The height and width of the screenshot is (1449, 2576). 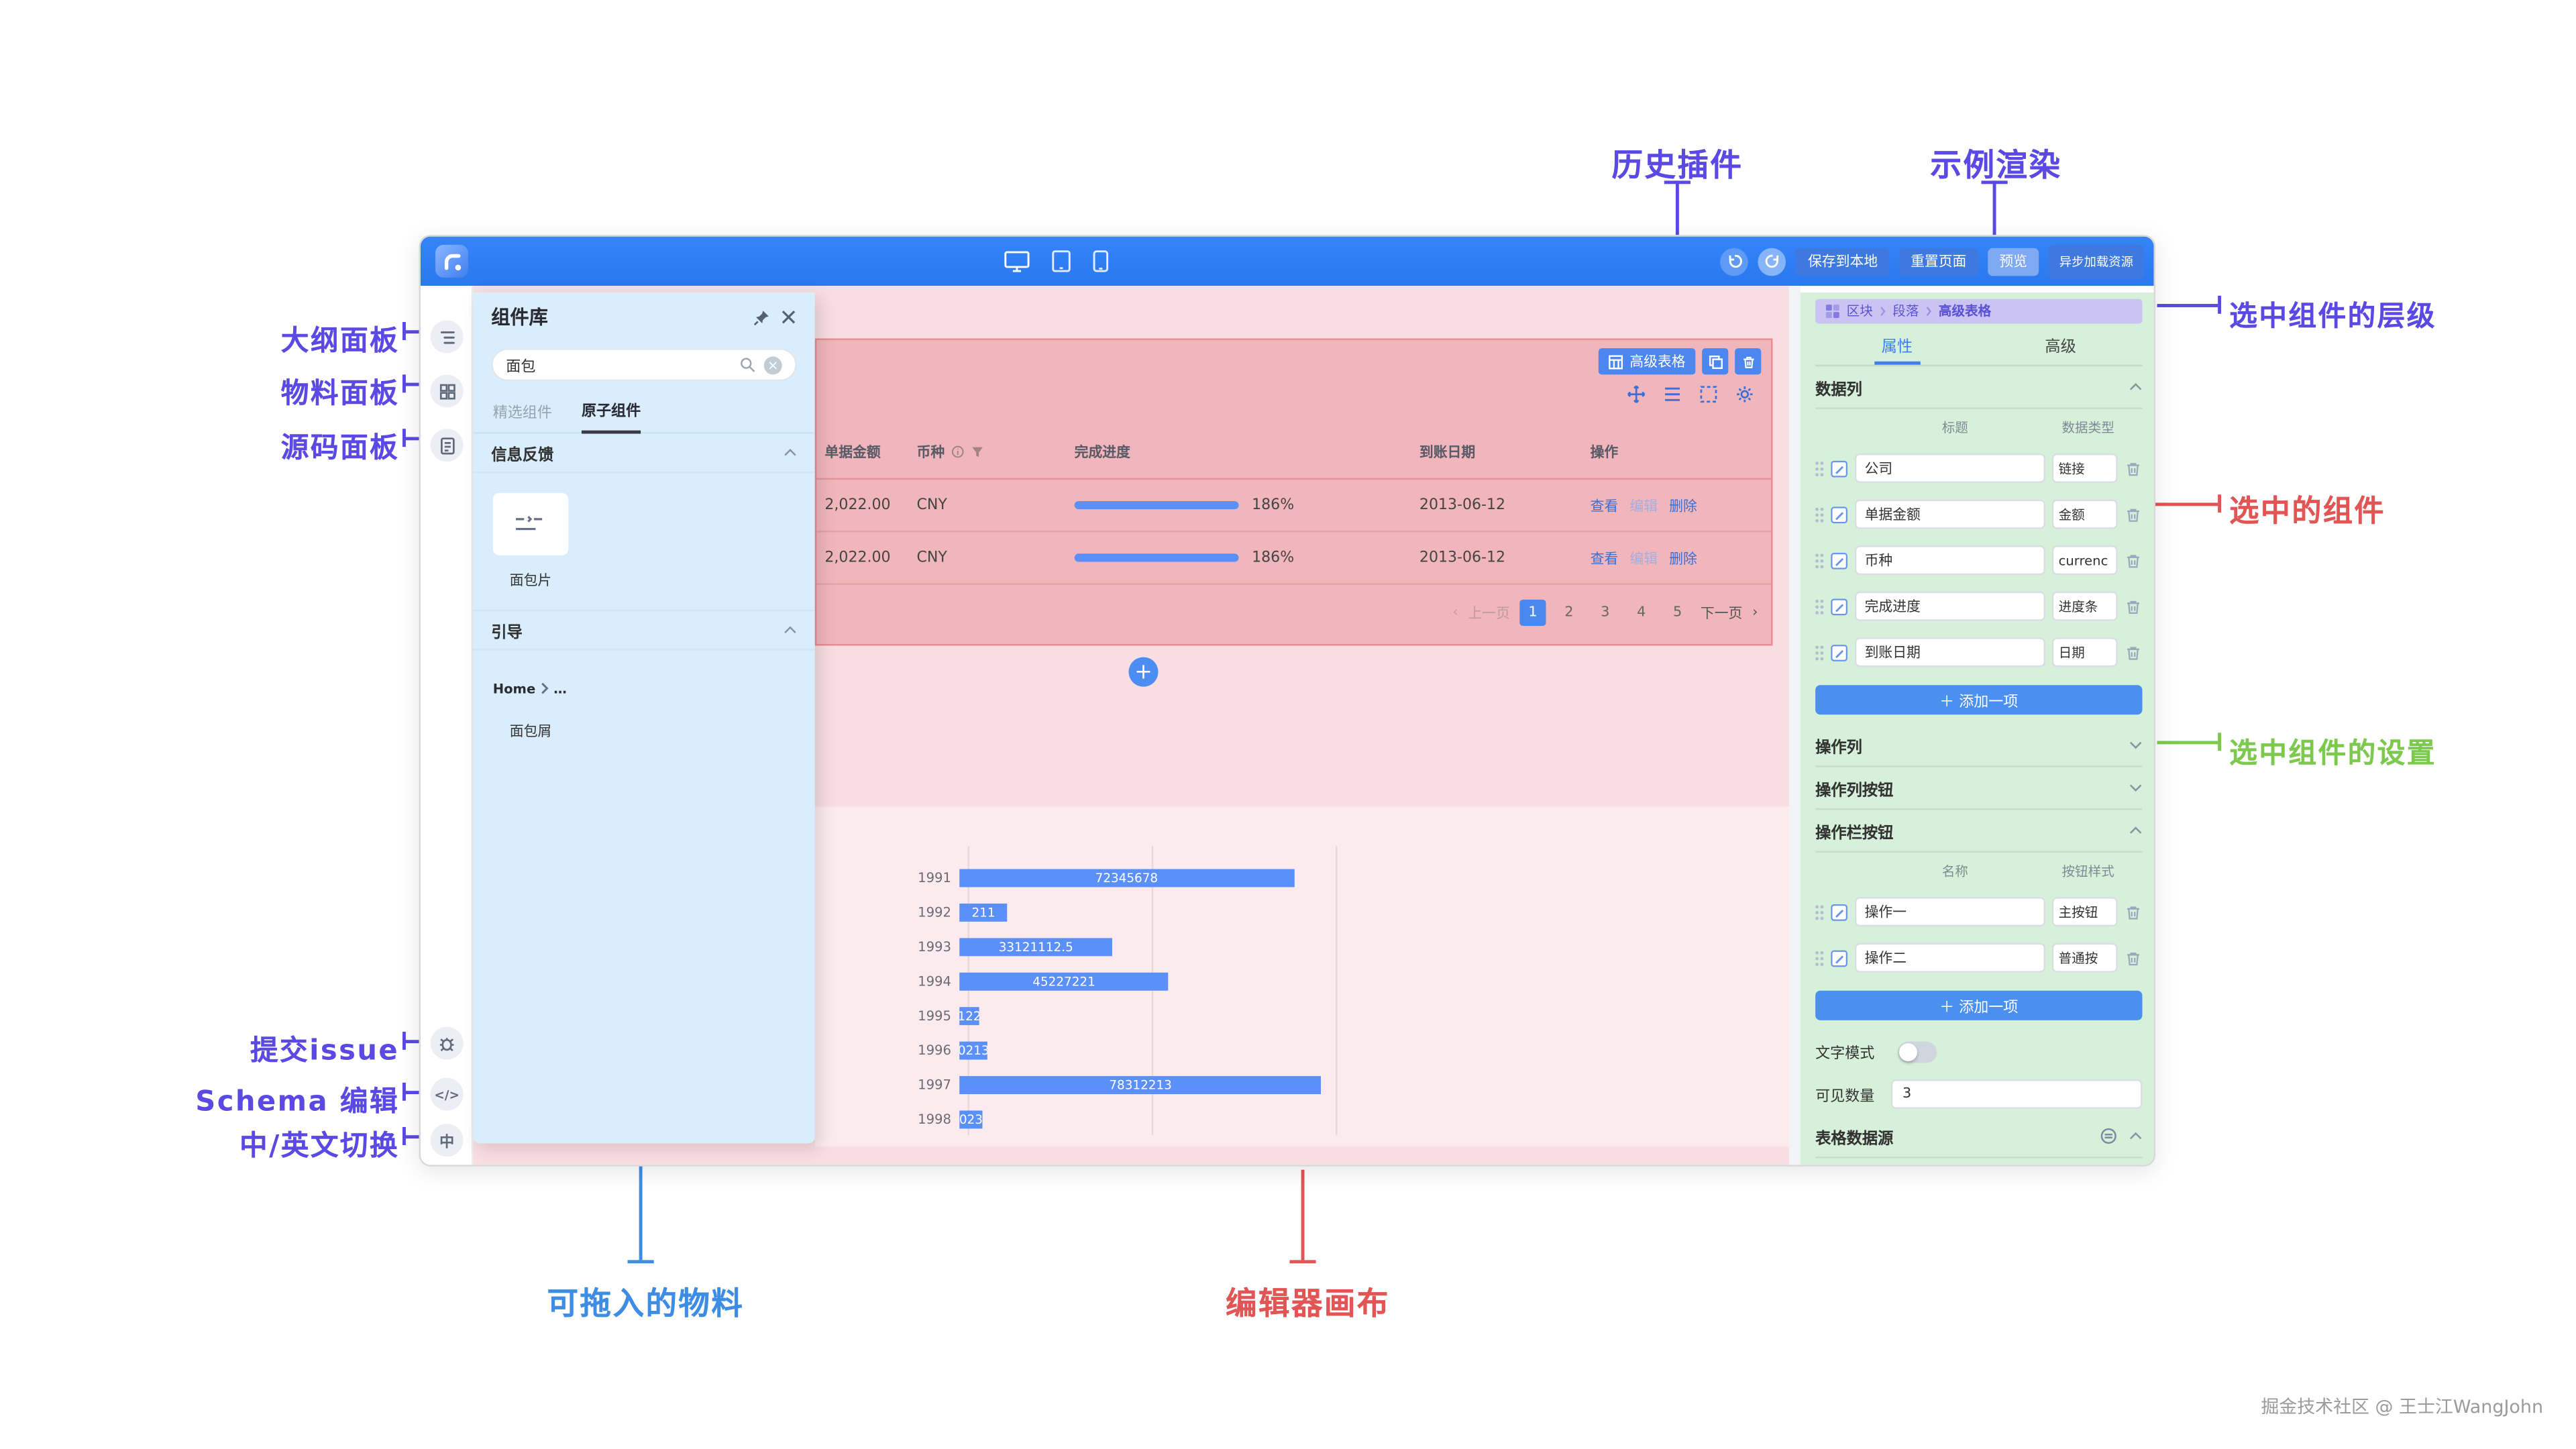 I want to click on breadcrumb-table: 高级表格, so click(x=1965, y=311).